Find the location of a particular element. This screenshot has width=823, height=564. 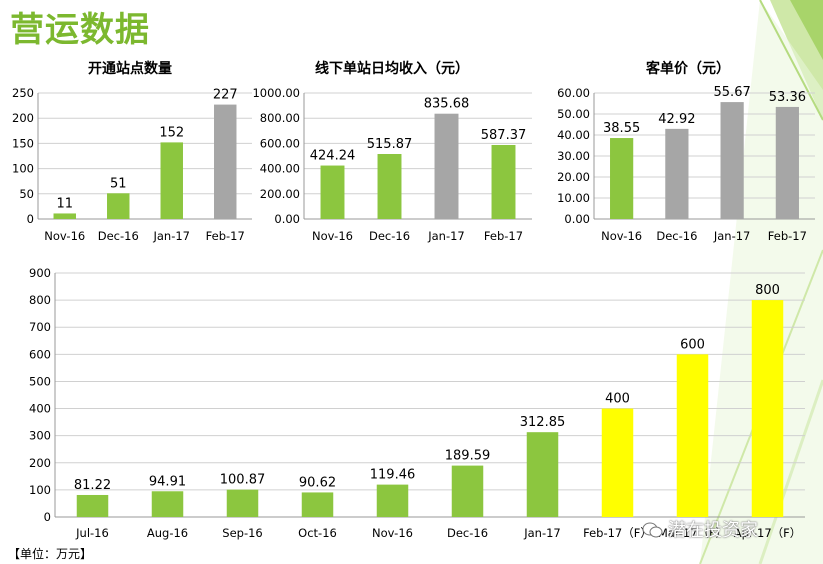

data-label: 600 is located at coordinates (692, 344).